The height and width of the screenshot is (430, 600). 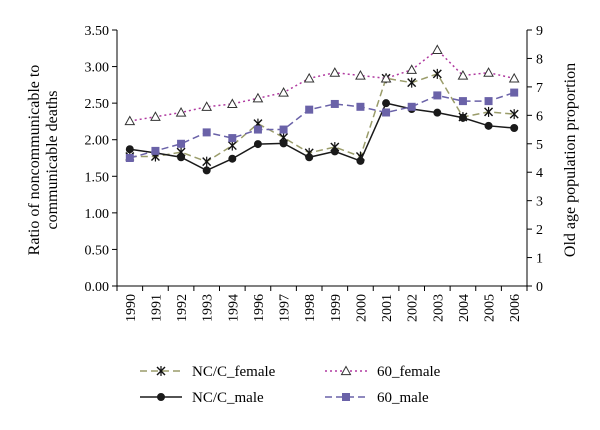 I want to click on y-axis-left: 0.00 0.50 1.00 1.50 2.00 2.50 3.00 3.50, so click(x=101, y=159).